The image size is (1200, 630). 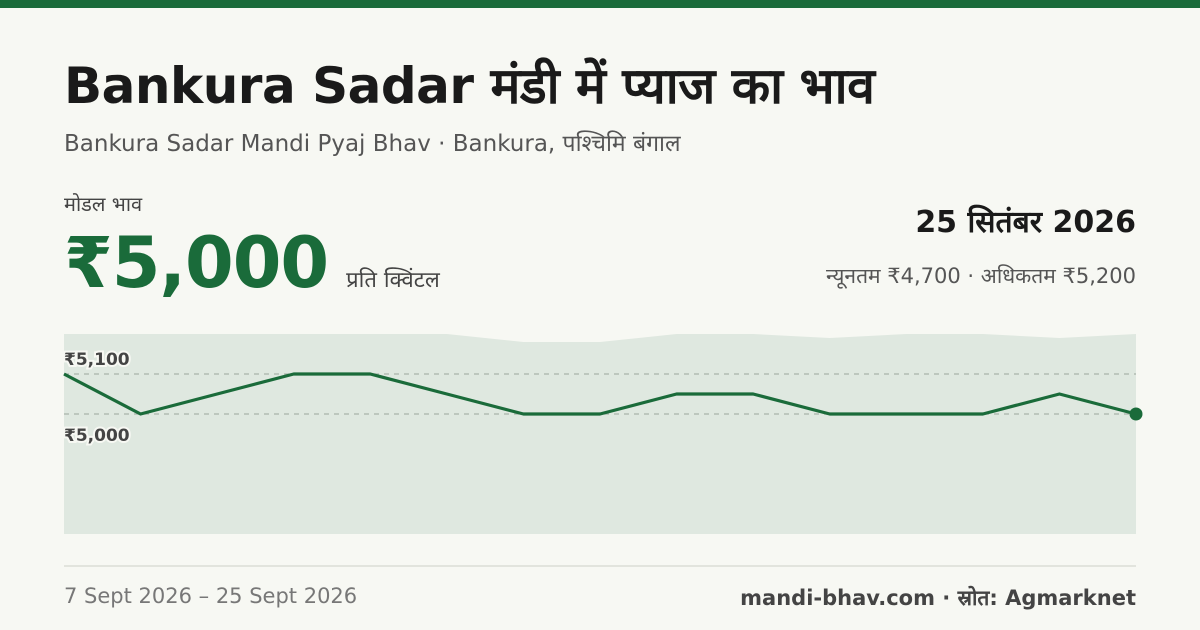 What do you see at coordinates (600, 394) in the screenshot?
I see `series-line` at bounding box center [600, 394].